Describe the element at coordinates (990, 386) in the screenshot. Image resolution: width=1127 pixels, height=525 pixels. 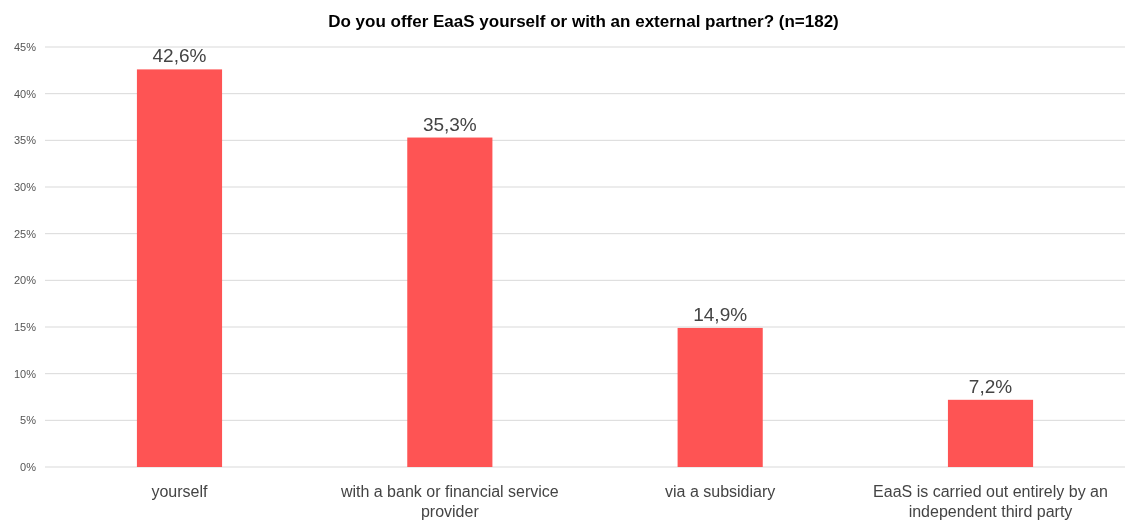
I see `data-label: 7,2%` at that location.